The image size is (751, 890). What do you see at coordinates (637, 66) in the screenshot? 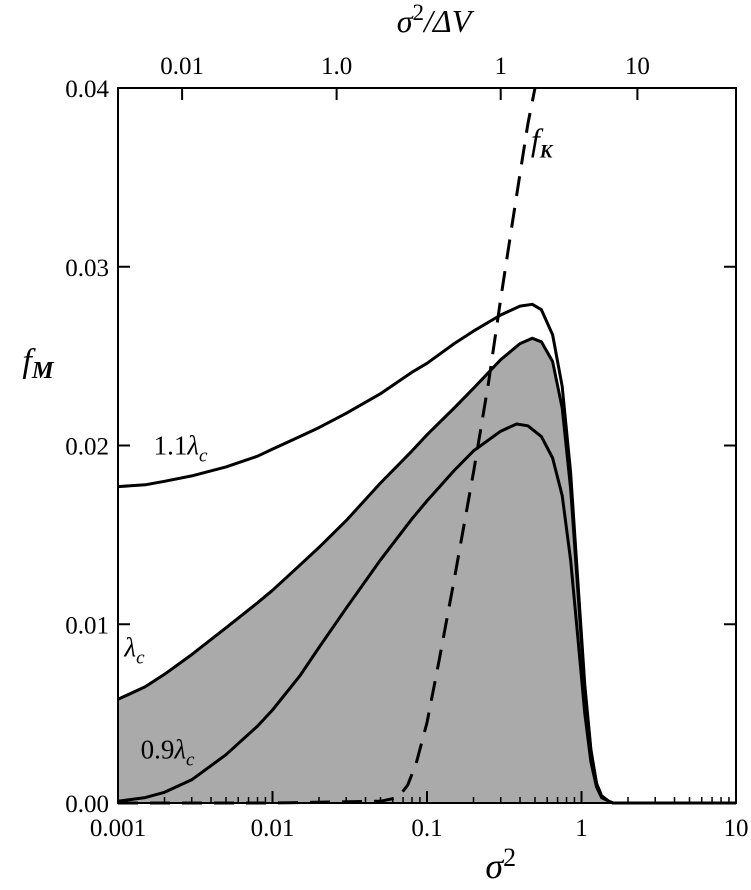
I see `top-tick-label: 10` at bounding box center [637, 66].